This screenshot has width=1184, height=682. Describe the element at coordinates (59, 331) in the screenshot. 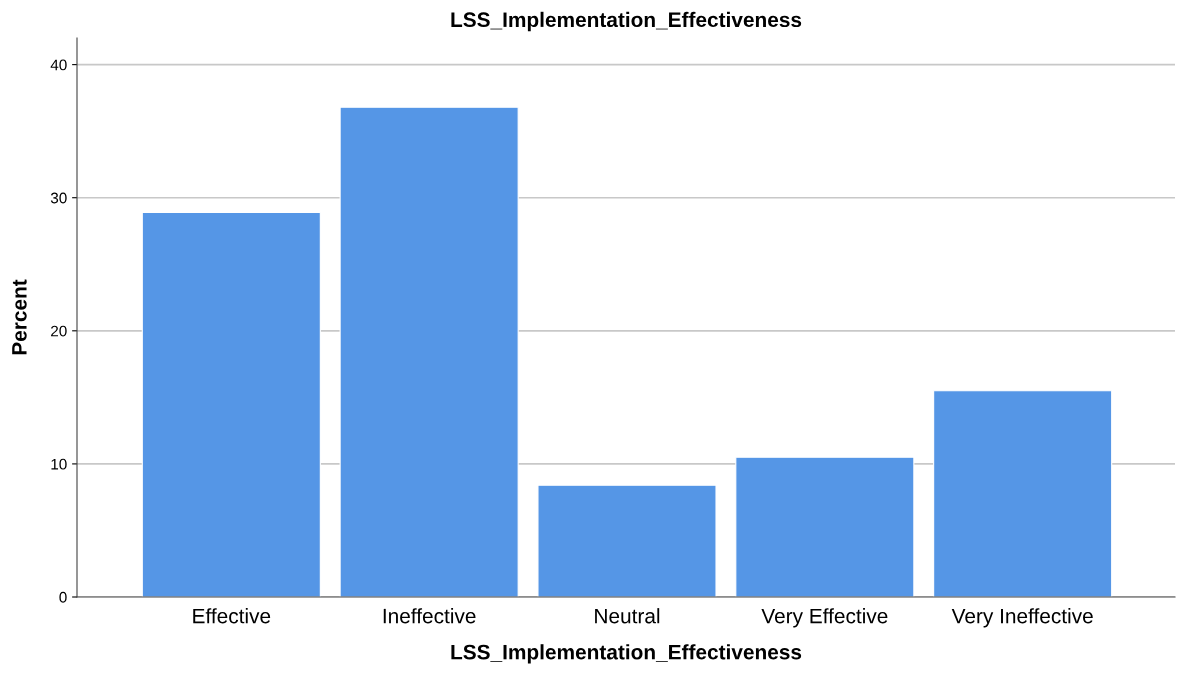

I see `y-tick-label: 20` at that location.